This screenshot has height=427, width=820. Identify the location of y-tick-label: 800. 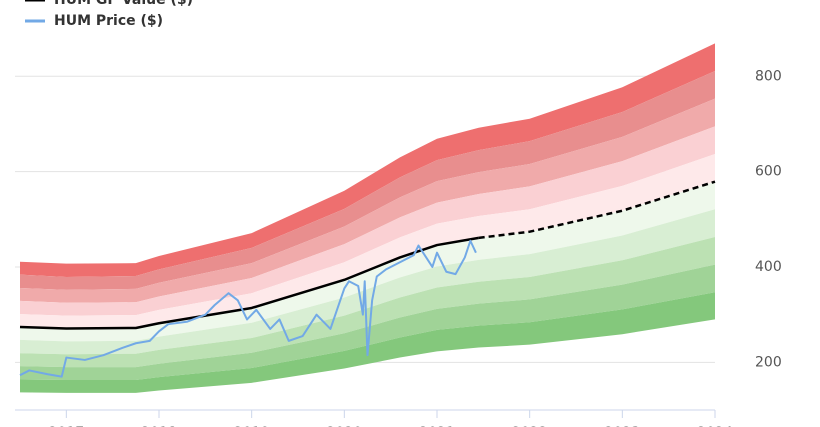
(768, 76).